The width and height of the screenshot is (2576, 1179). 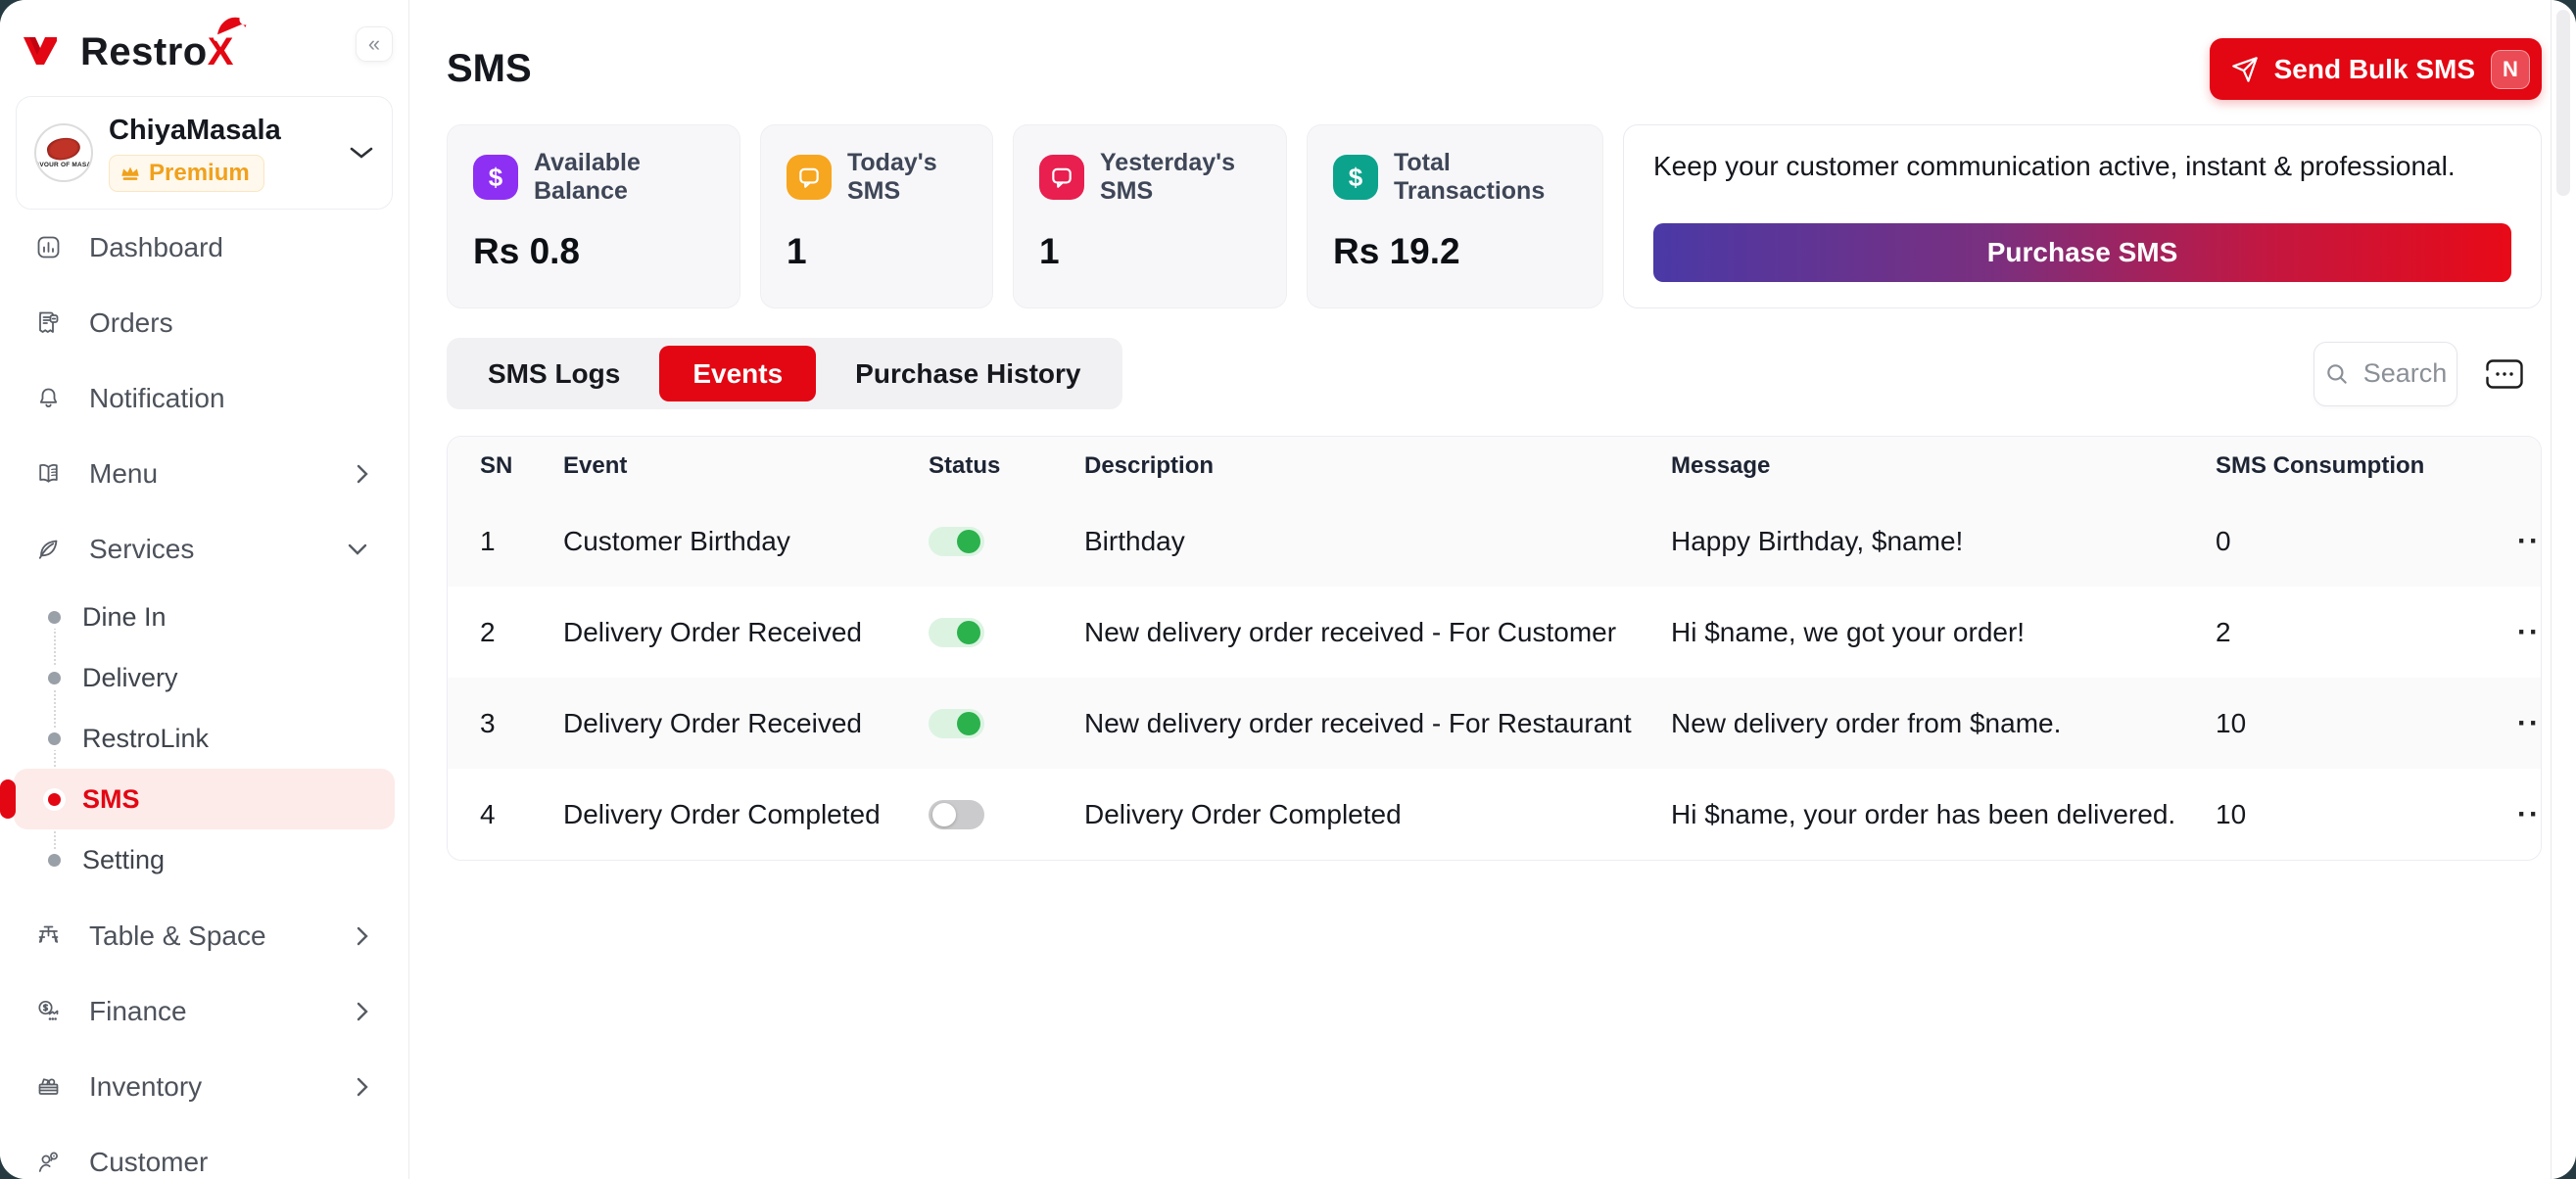 I want to click on scrollbar, so click(x=2564, y=589).